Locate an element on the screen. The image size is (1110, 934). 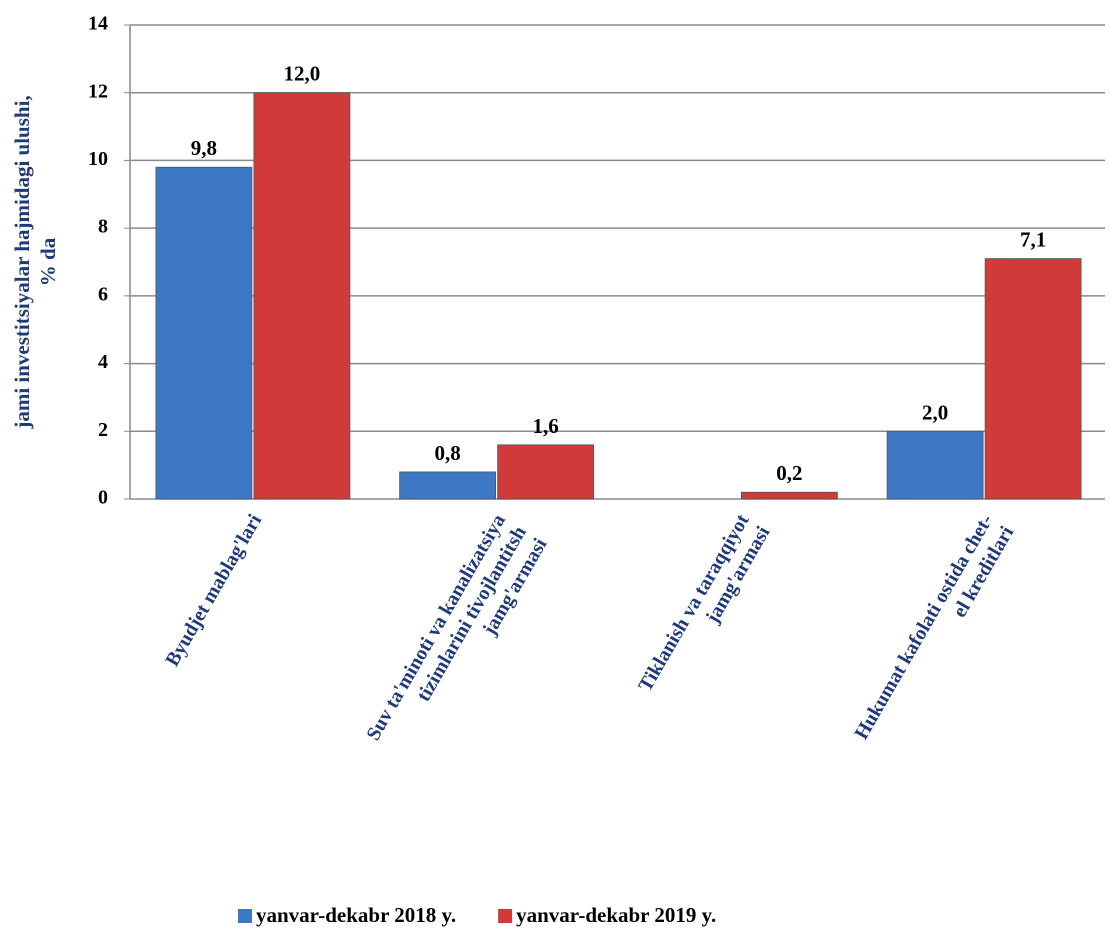
value-label: 9,8 is located at coordinates (204, 148).